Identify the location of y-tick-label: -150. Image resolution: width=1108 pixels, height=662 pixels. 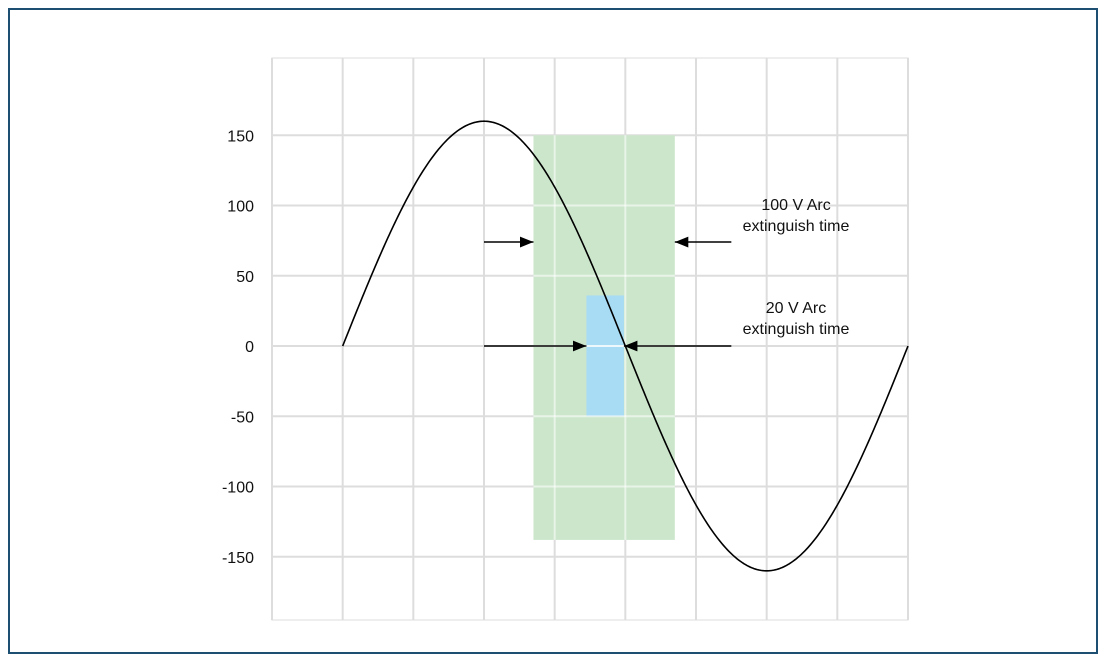
(238, 558).